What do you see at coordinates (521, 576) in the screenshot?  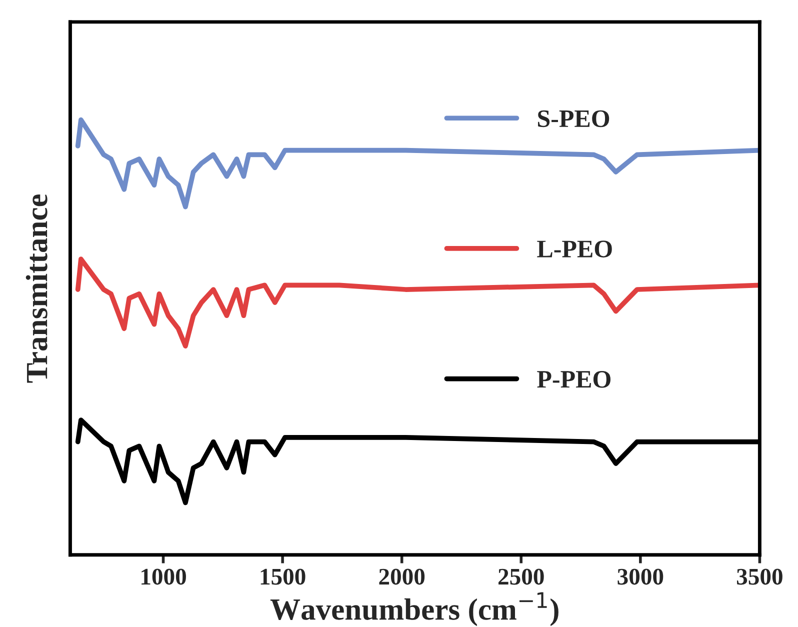 I see `x-tick-label: 2500` at bounding box center [521, 576].